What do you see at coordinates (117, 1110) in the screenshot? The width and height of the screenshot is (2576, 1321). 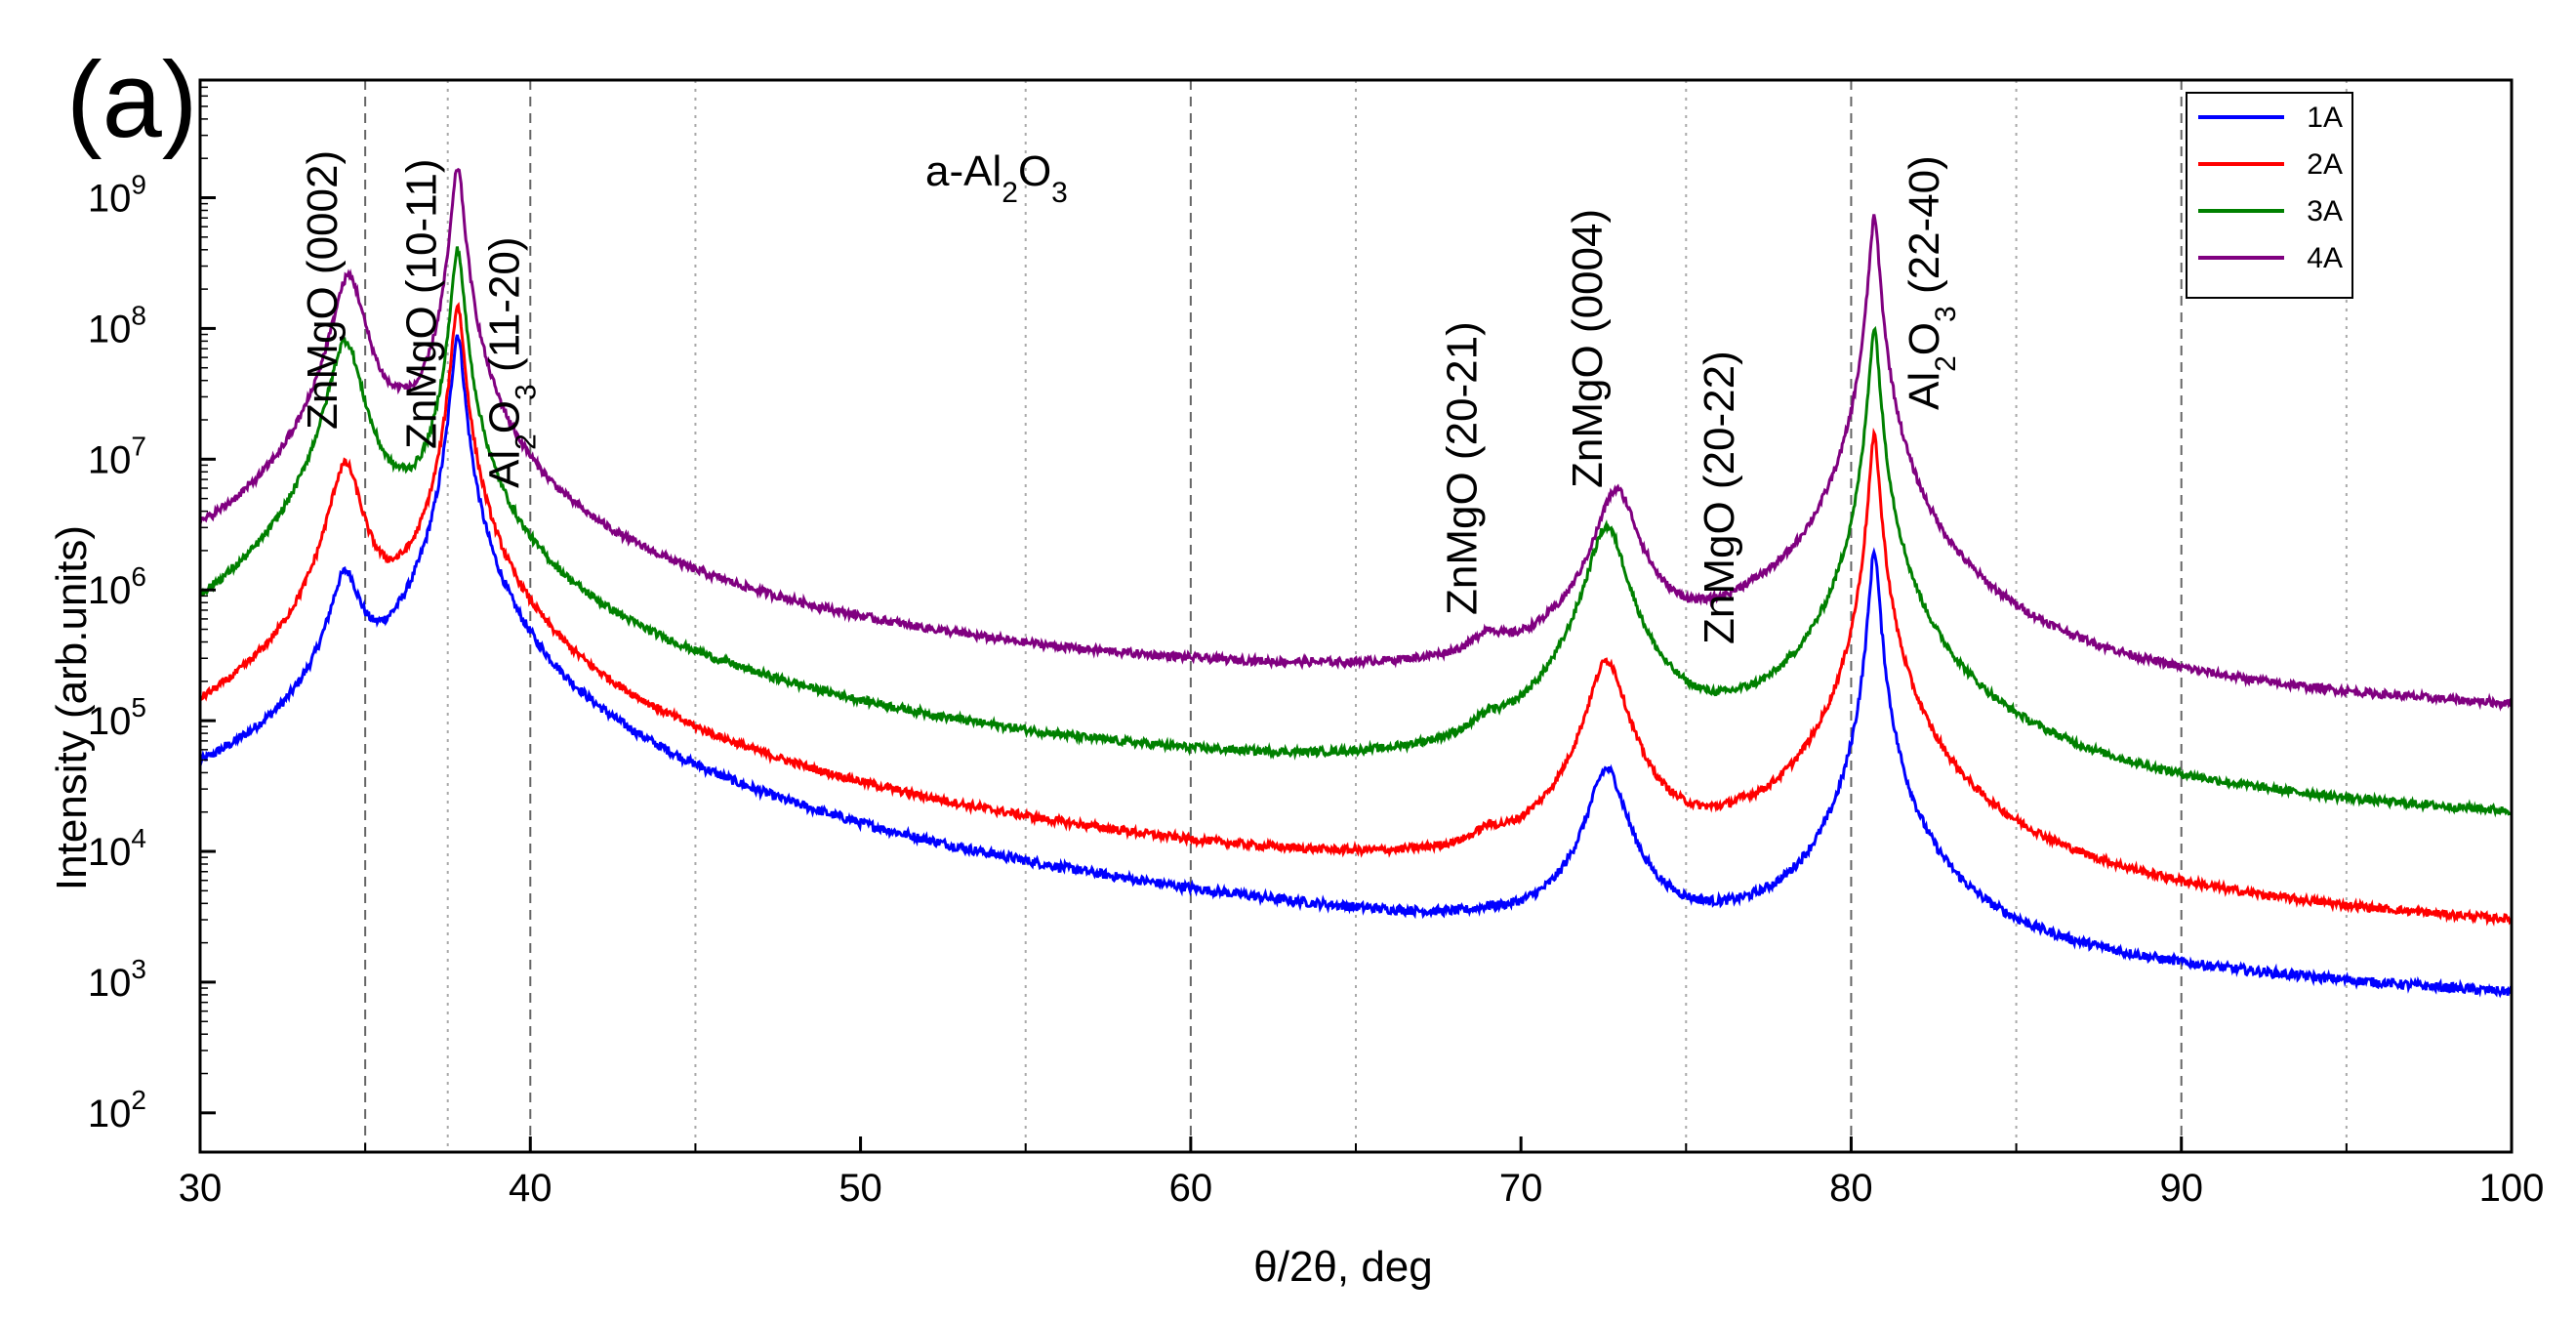 I see `y-tick-label: 10²` at bounding box center [117, 1110].